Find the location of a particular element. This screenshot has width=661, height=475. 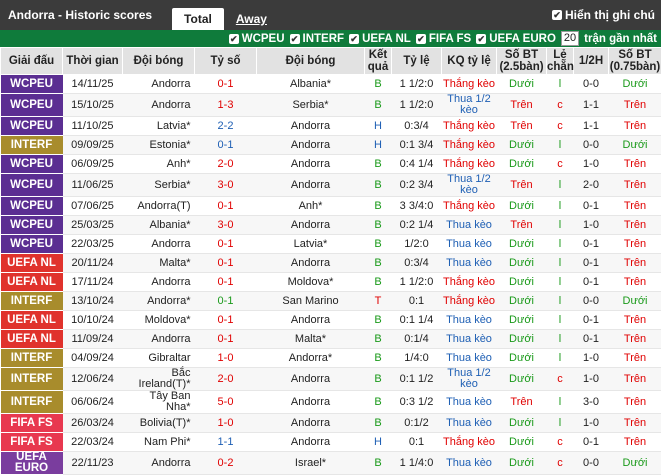

home-team: Anh* is located at coordinates (159, 164).